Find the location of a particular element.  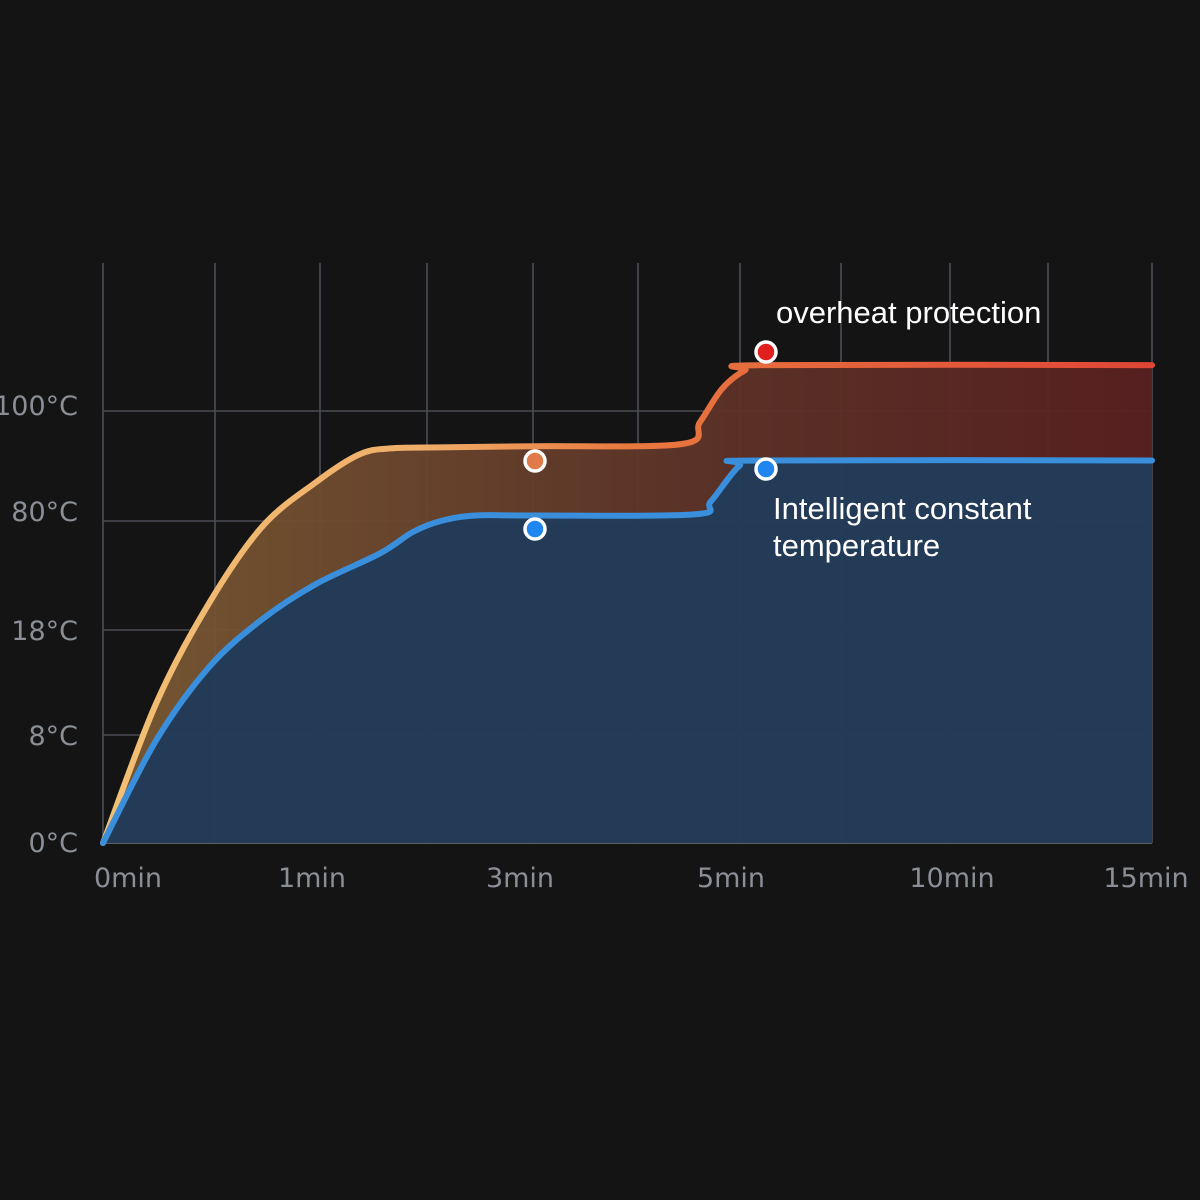

x-tick-label: 0min is located at coordinates (128, 878).